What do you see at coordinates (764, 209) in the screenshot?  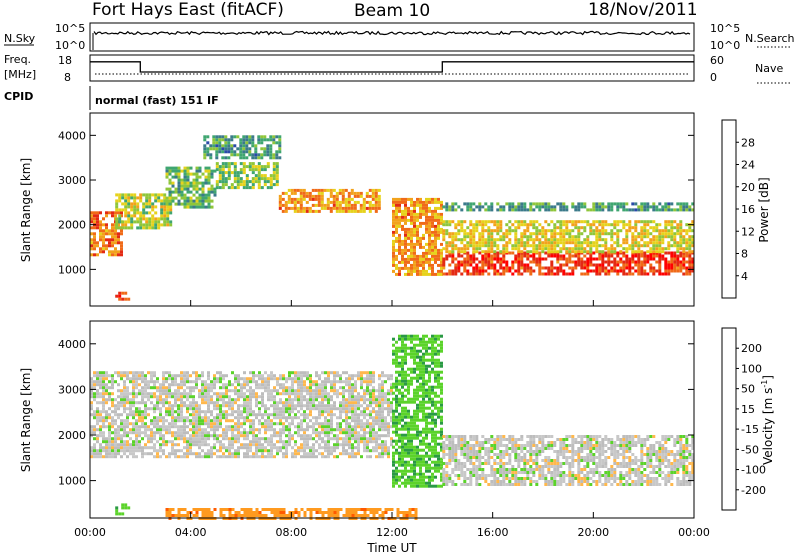 I see `power-colorbar-label: Power [dB]` at bounding box center [764, 209].